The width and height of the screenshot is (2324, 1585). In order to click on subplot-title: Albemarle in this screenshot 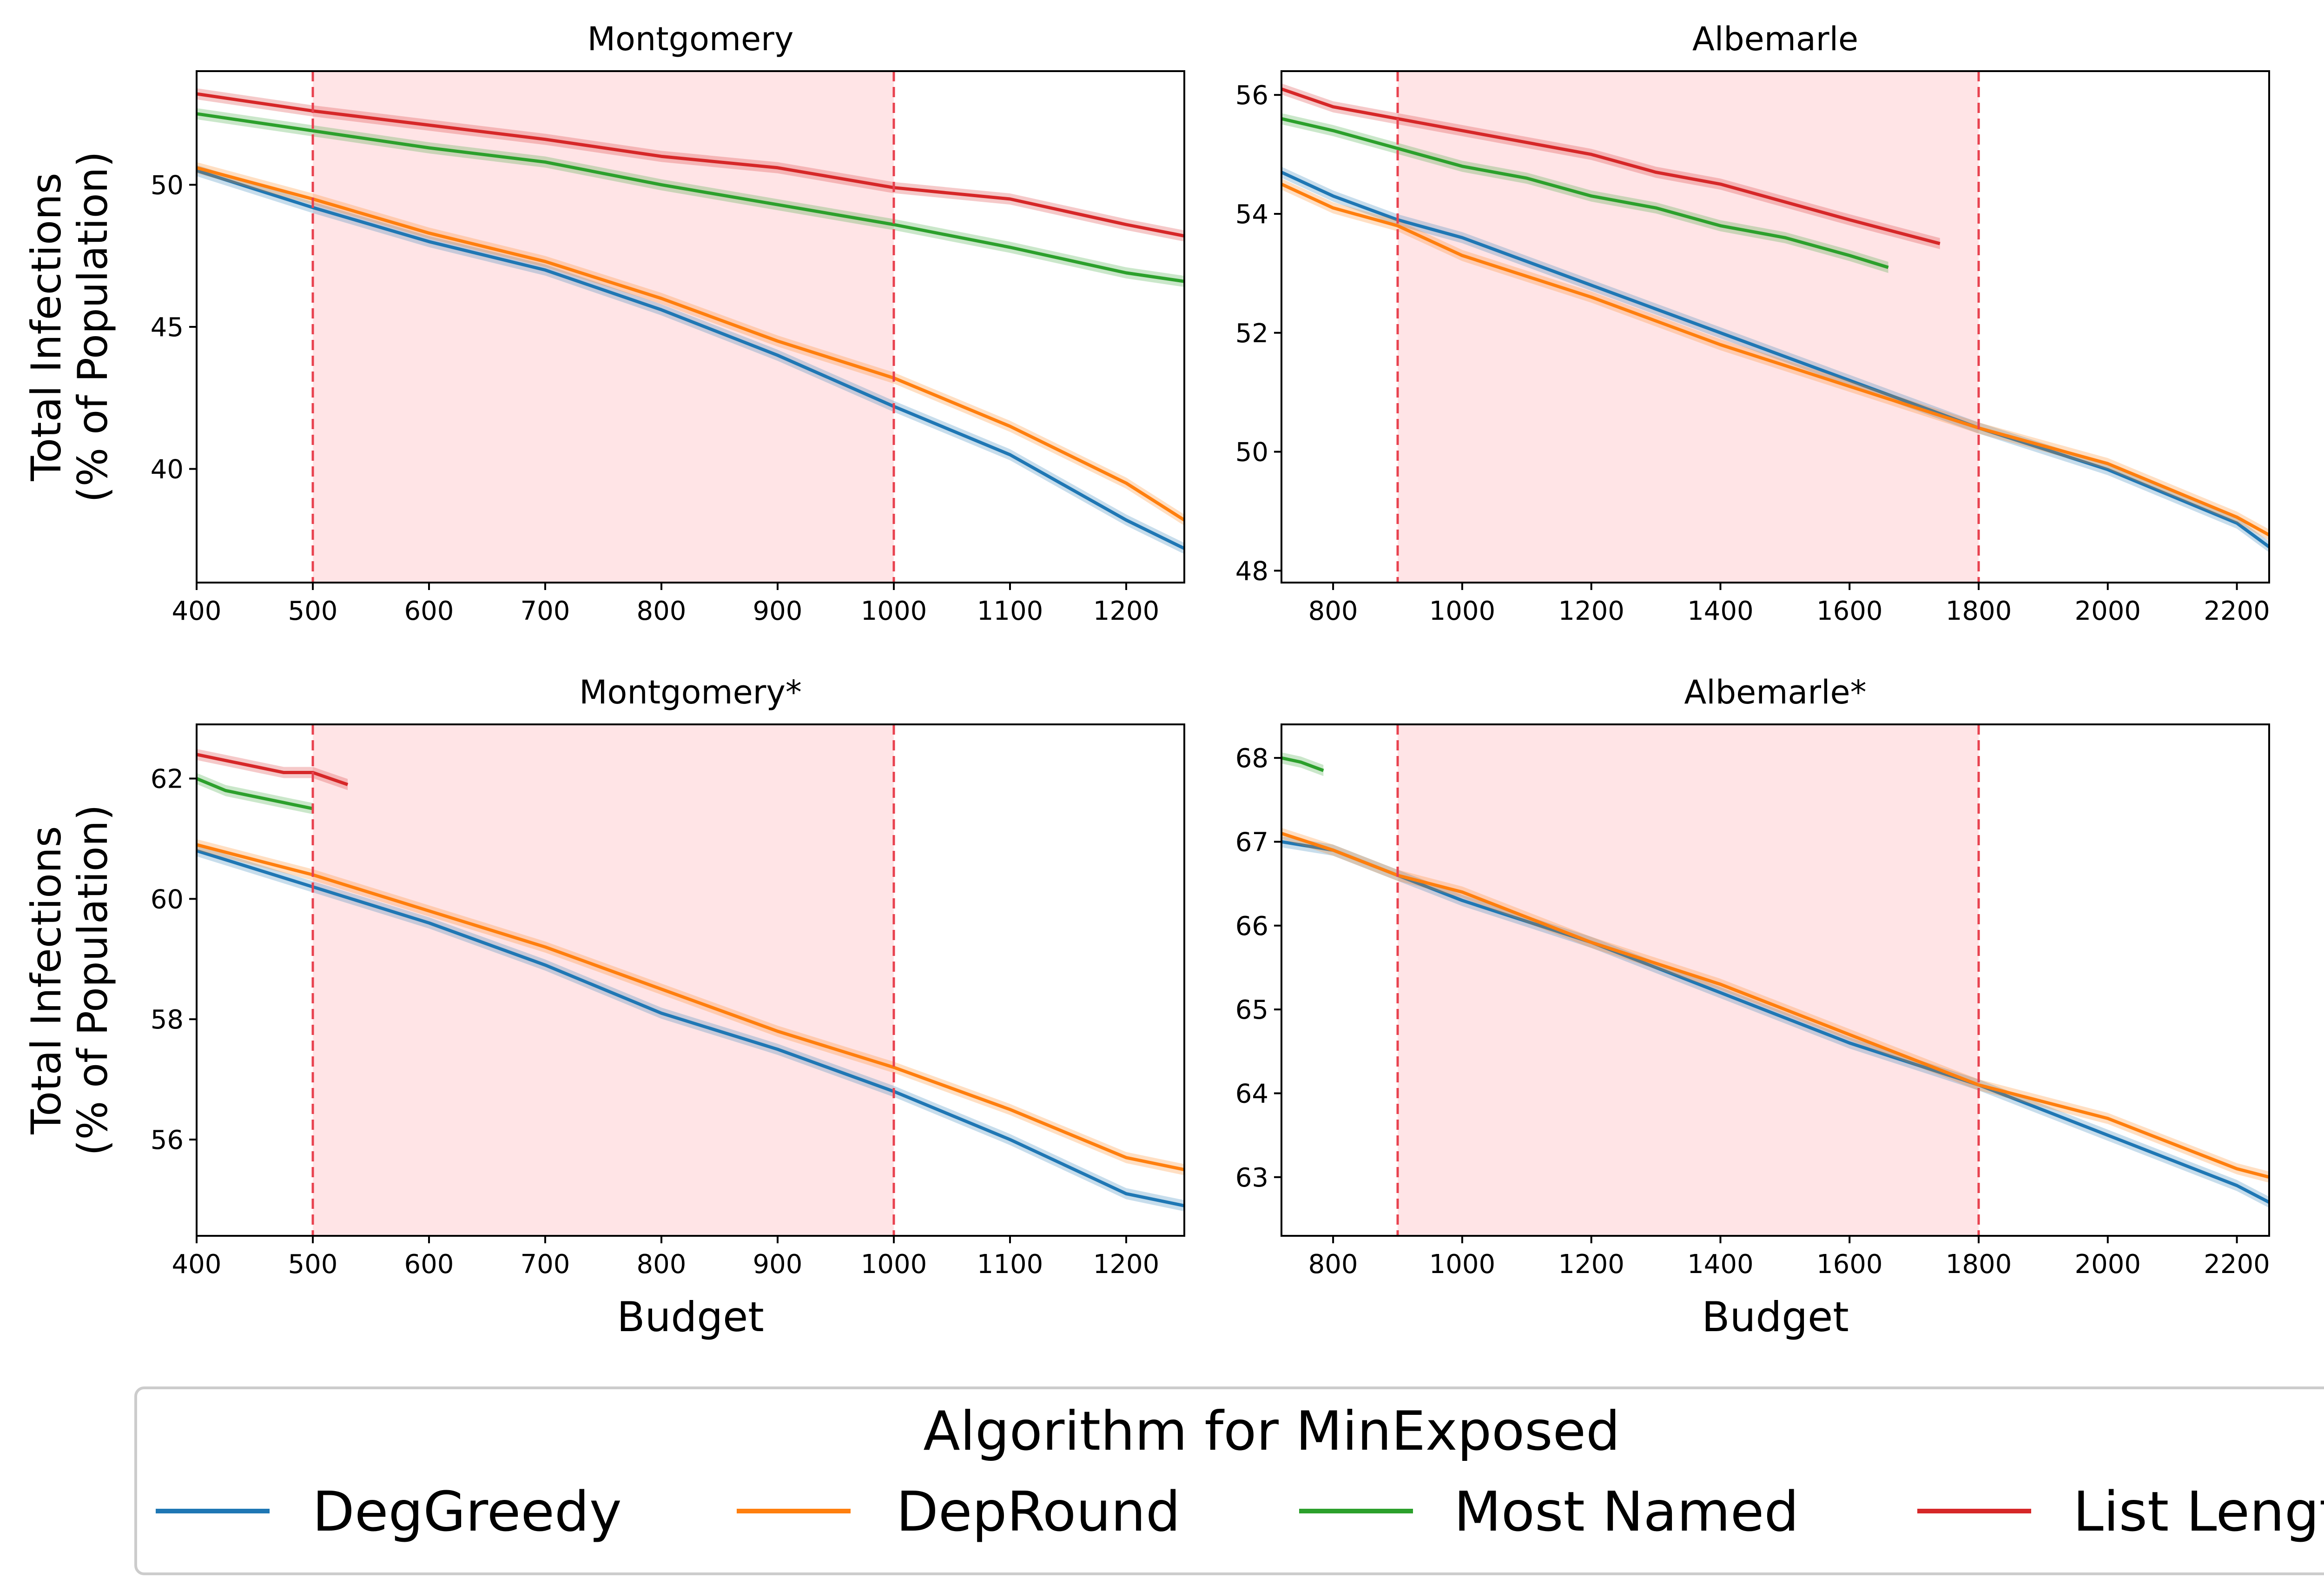, I will do `click(1775, 39)`.